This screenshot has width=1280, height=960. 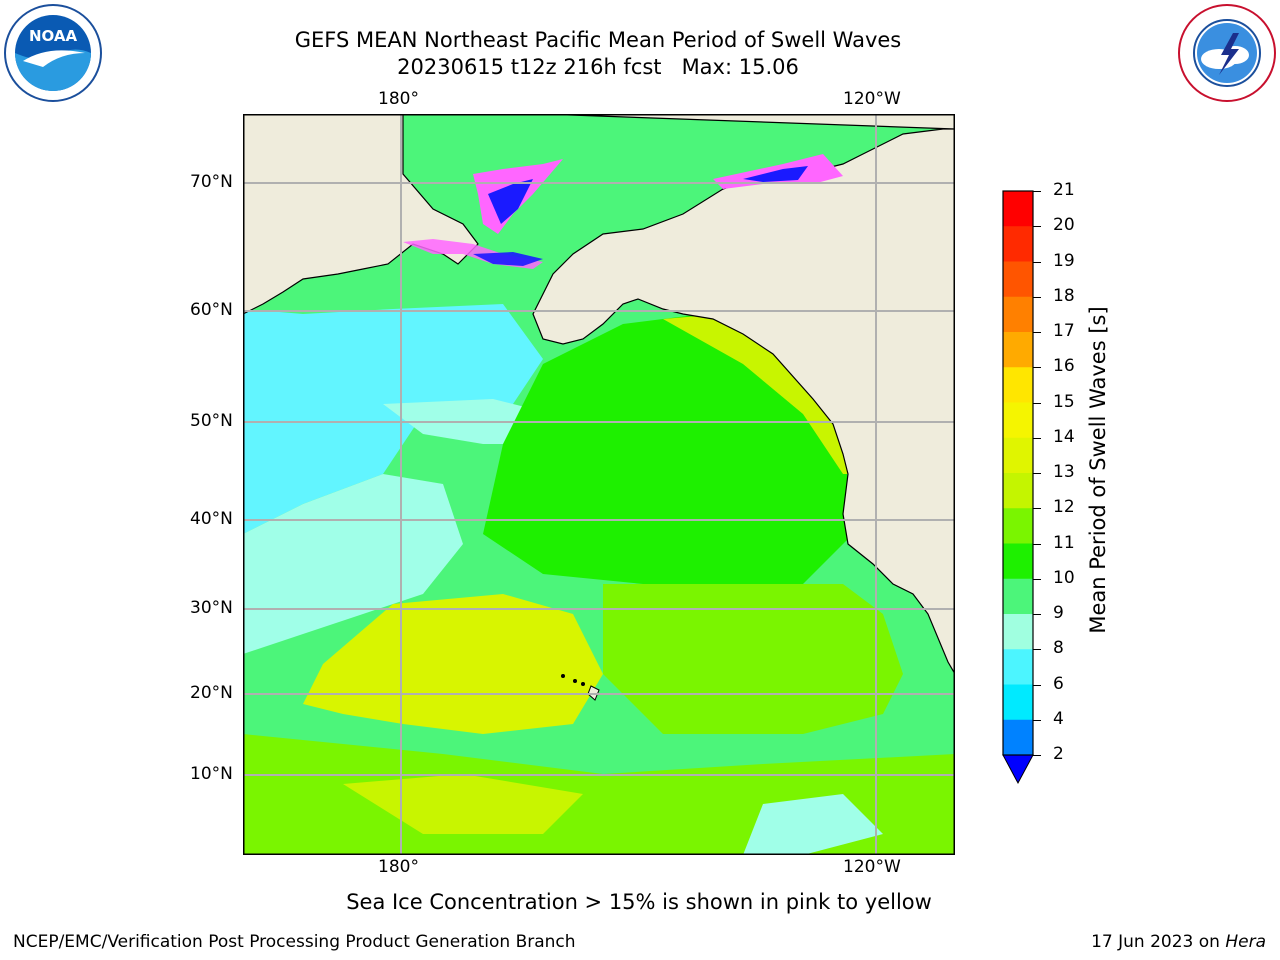 What do you see at coordinates (1227, 53) in the screenshot?
I see `nws-logo` at bounding box center [1227, 53].